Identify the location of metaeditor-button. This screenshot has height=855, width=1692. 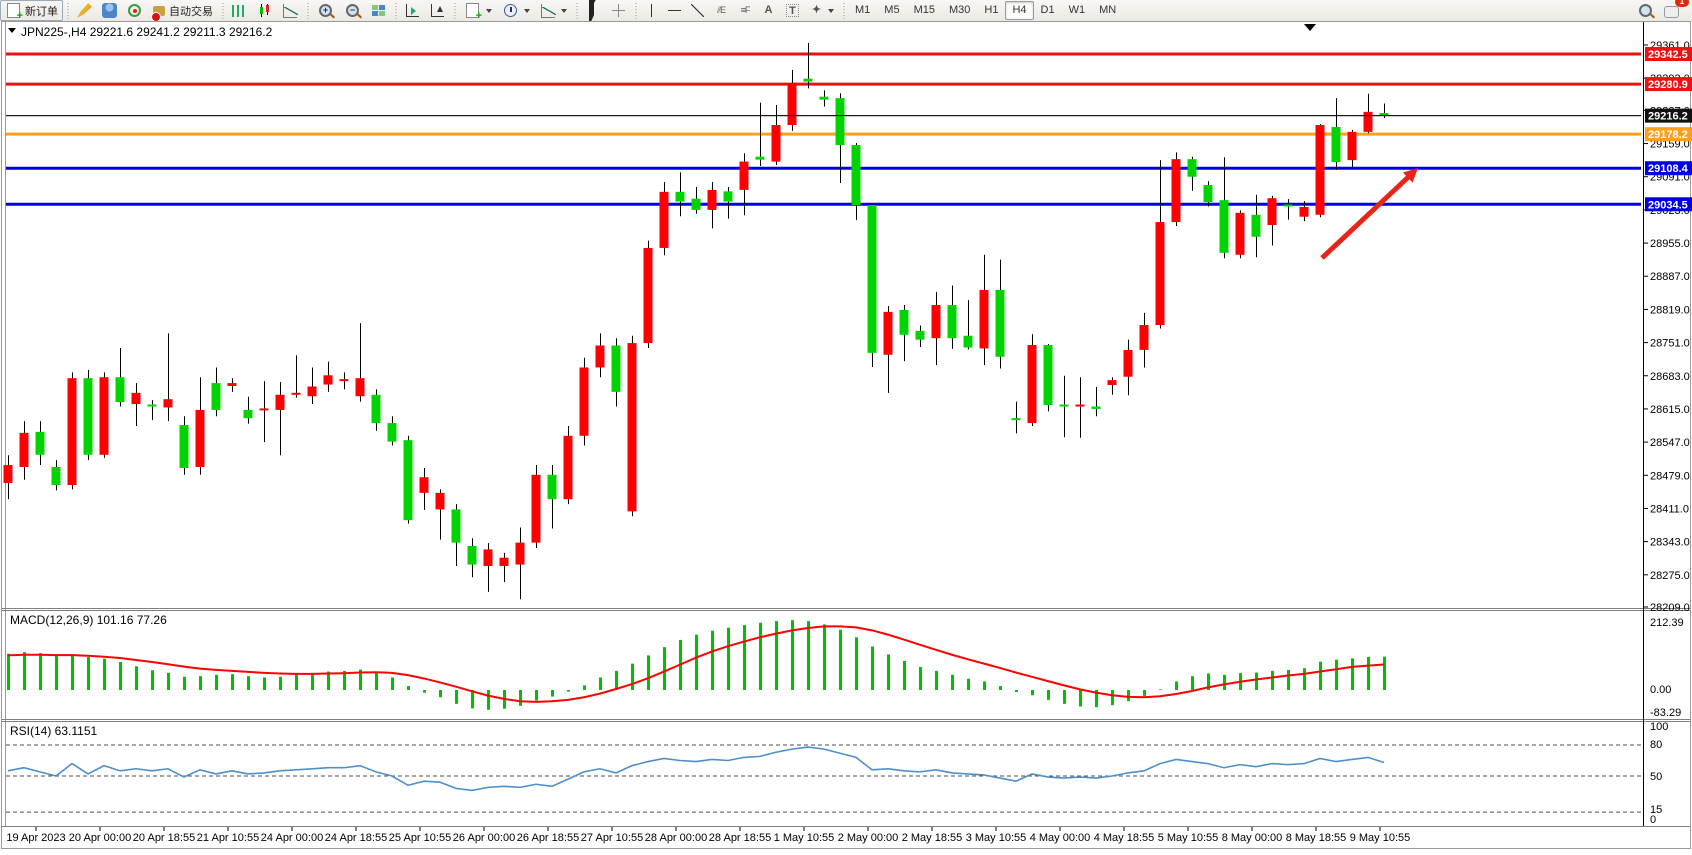
(84, 10).